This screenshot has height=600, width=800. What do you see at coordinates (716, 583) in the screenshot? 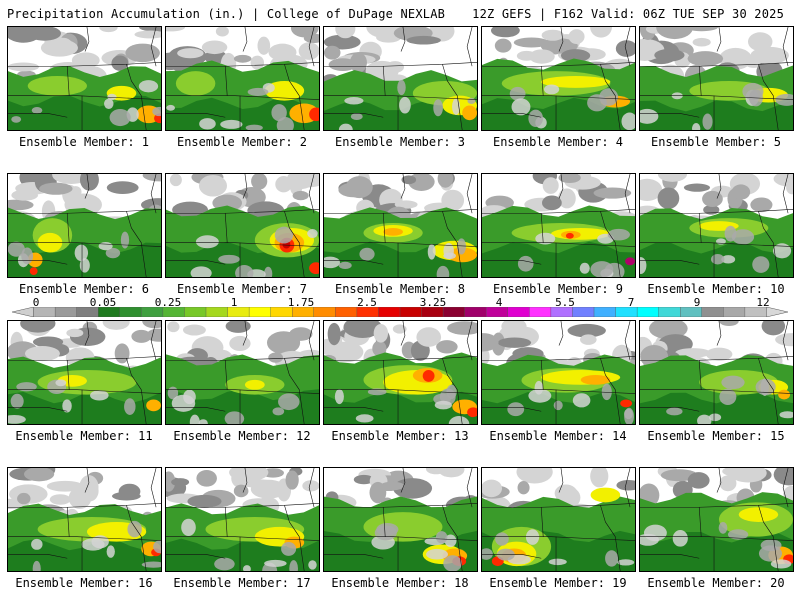
I see `ensemble-member-label: Ensemble Member: 20` at bounding box center [716, 583].